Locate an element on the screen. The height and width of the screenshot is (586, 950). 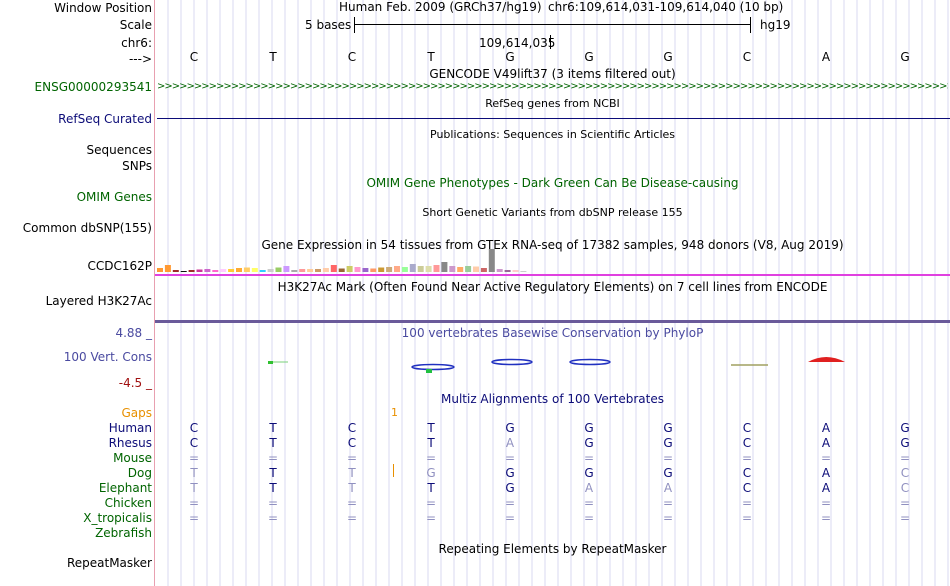
window-position-value: chr6:109,614,031-109,614,040 (10 bp) is located at coordinates (666, 7).